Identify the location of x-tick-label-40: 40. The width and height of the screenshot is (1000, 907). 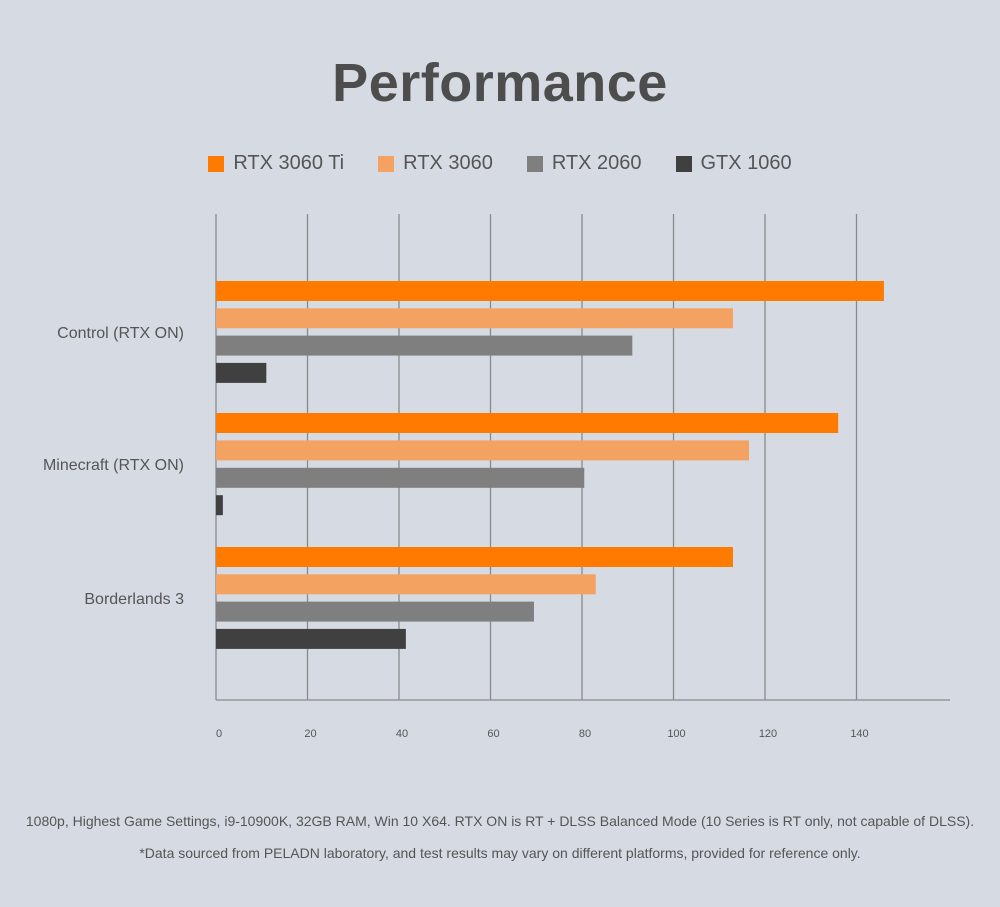
(402, 734).